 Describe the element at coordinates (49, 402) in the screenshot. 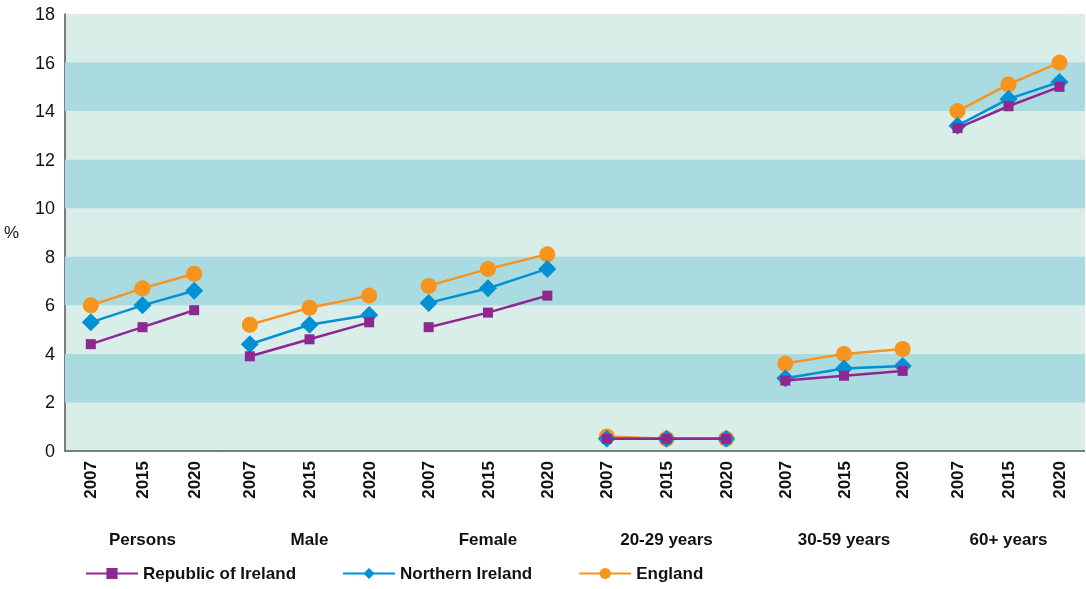

I see `y-tick-label: 2` at that location.